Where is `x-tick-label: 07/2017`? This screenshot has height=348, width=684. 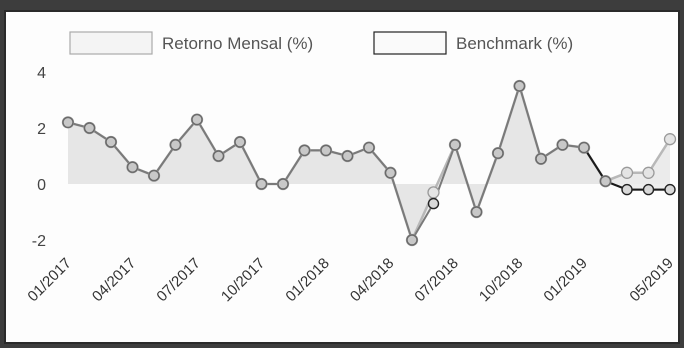
x-tick-label: 07/2017 is located at coordinates (178, 280).